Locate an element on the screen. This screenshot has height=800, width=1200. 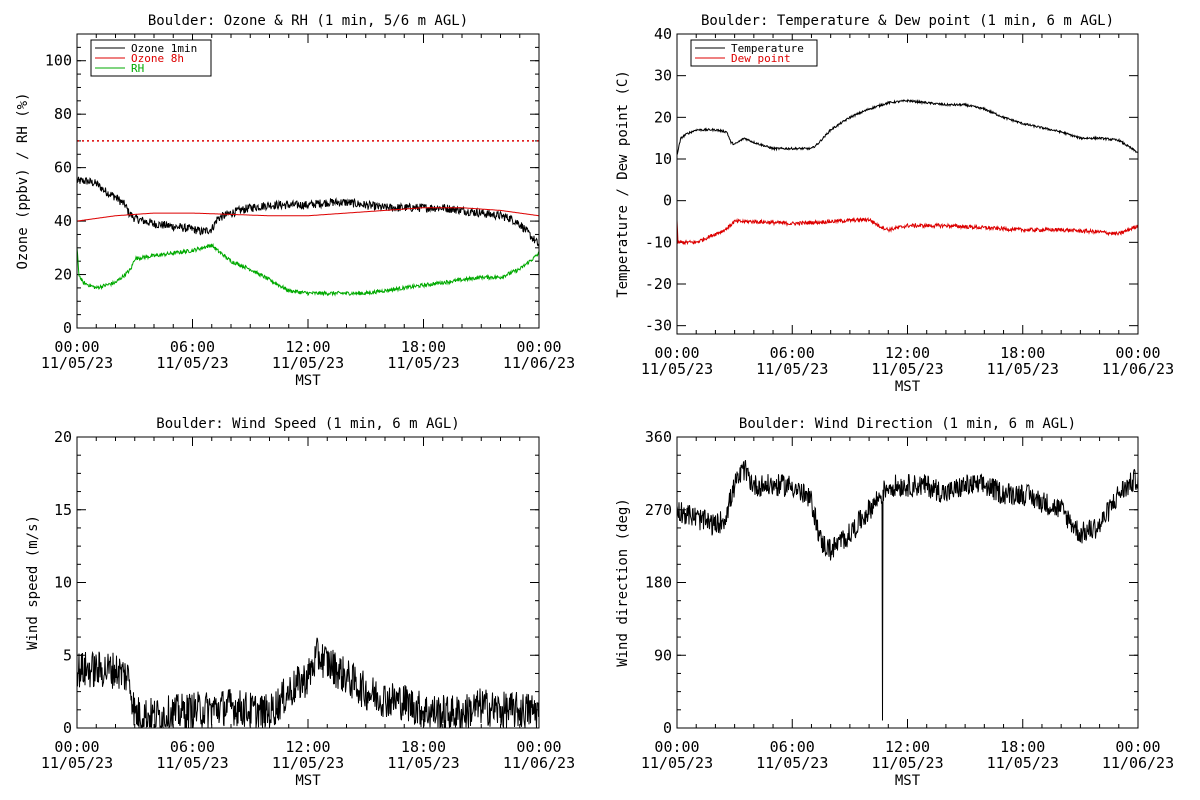
chart-title: Boulder: Wind Direction (1 min, 6 m AGL) is located at coordinates (907, 424).